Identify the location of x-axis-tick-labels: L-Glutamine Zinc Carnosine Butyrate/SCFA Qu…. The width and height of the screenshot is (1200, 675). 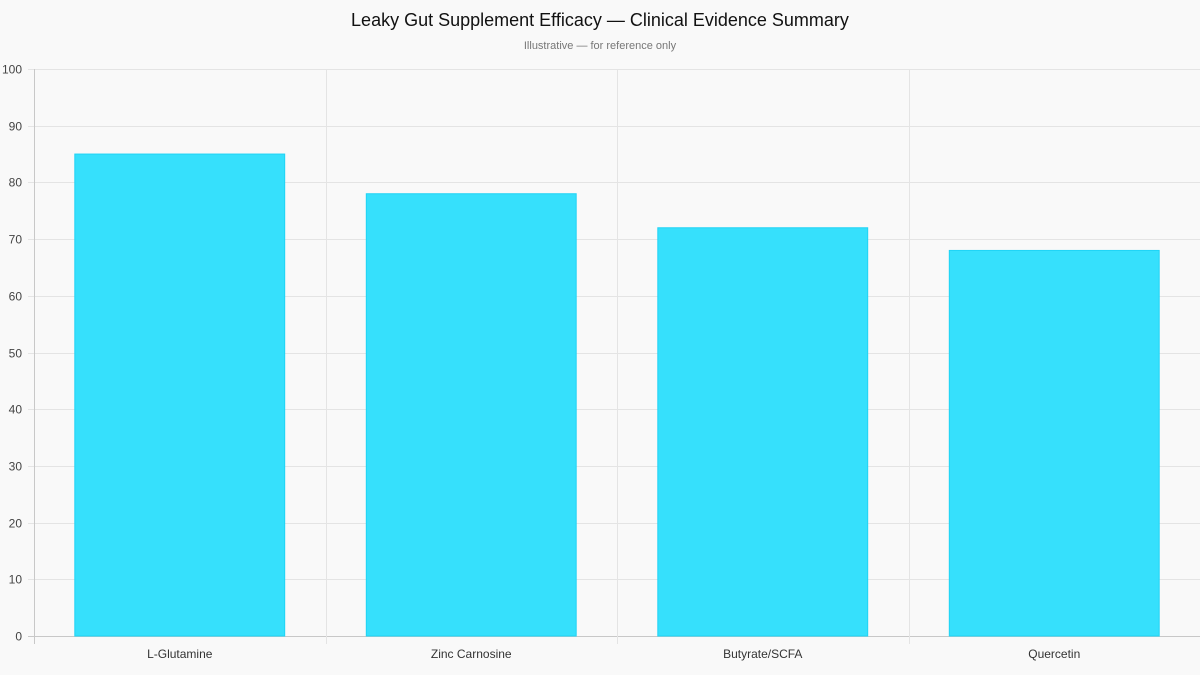
(613, 654).